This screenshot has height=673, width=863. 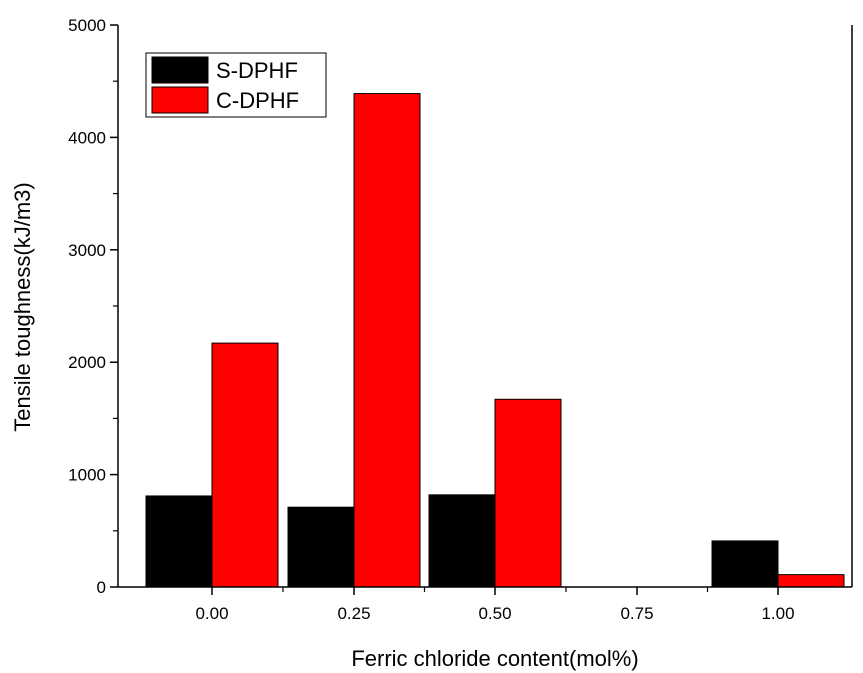 I want to click on bar-c-dphf-1.00, so click(x=811, y=581).